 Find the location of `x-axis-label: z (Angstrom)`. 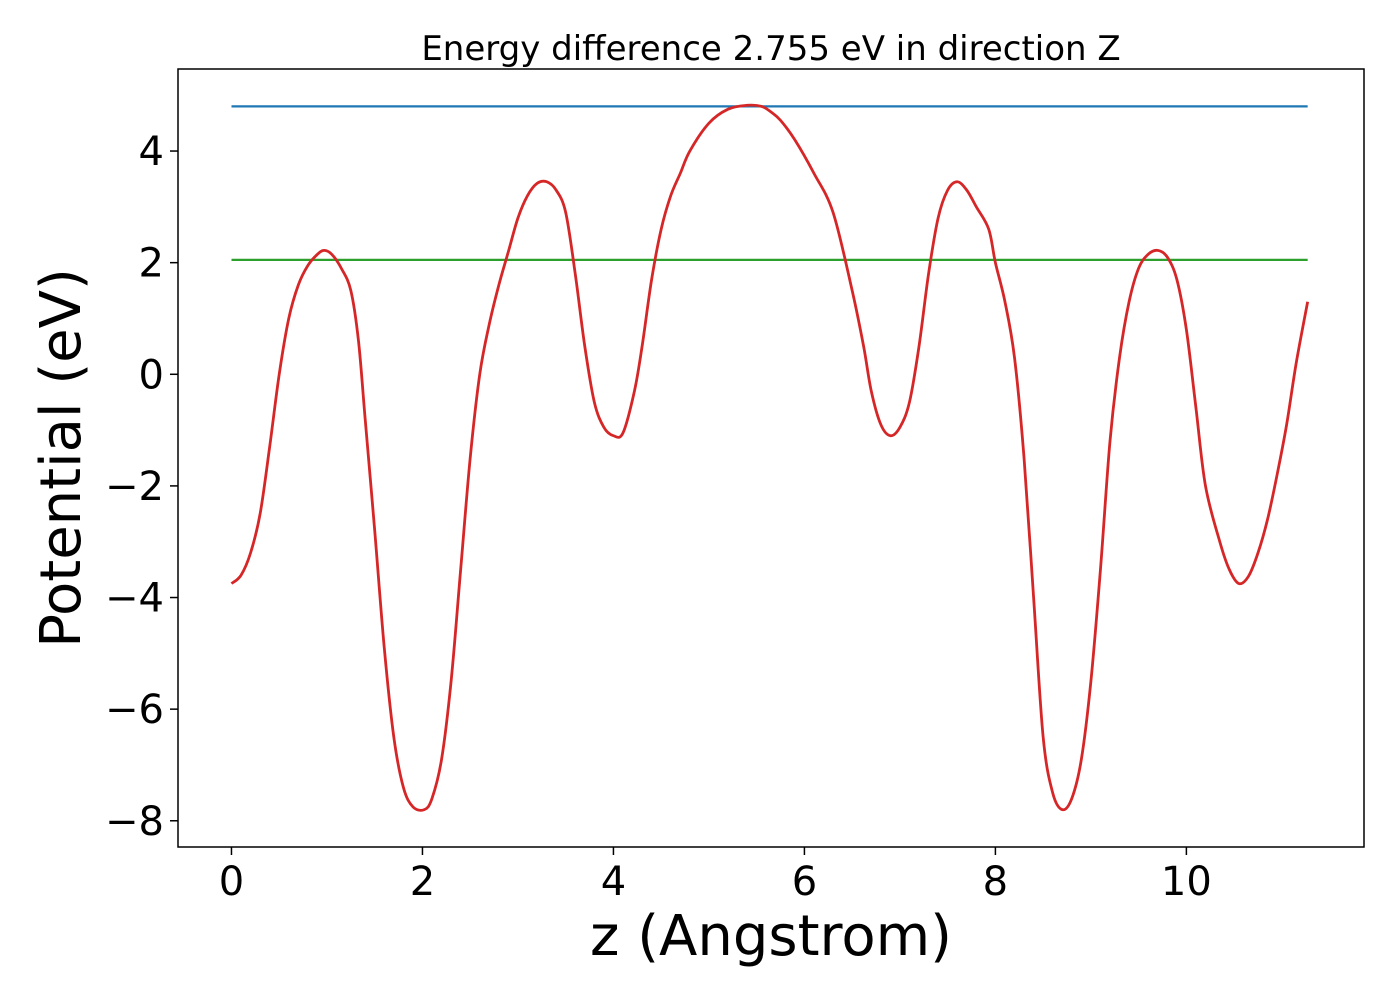

x-axis-label: z (Angstrom) is located at coordinates (771, 936).